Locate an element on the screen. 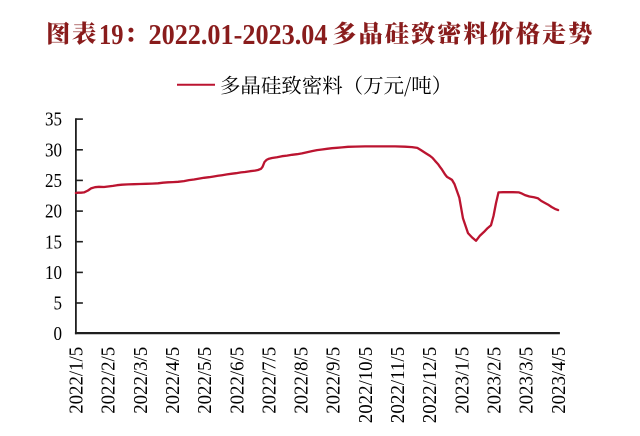 The height and width of the screenshot is (436, 640). svg-text: 10 is located at coordinates (53, 273).